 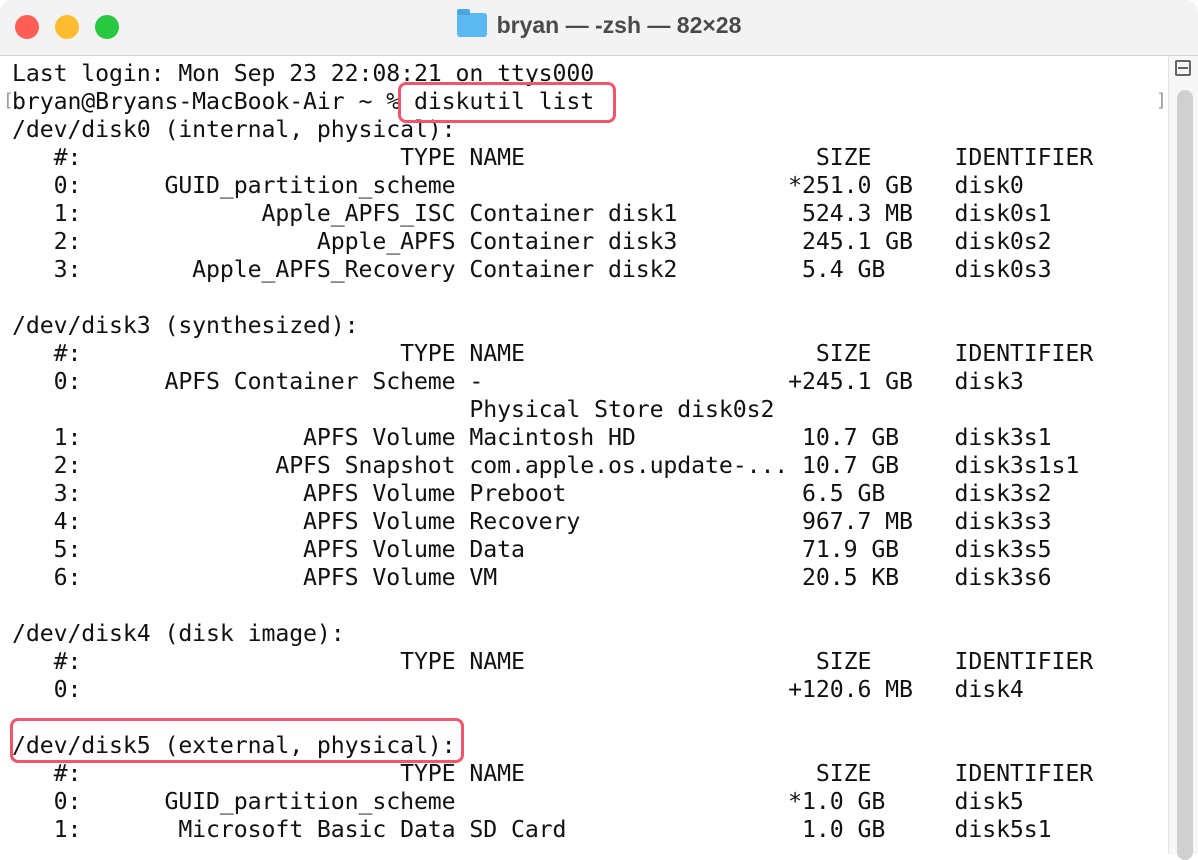 I want to click on folder-icon, so click(x=471, y=23).